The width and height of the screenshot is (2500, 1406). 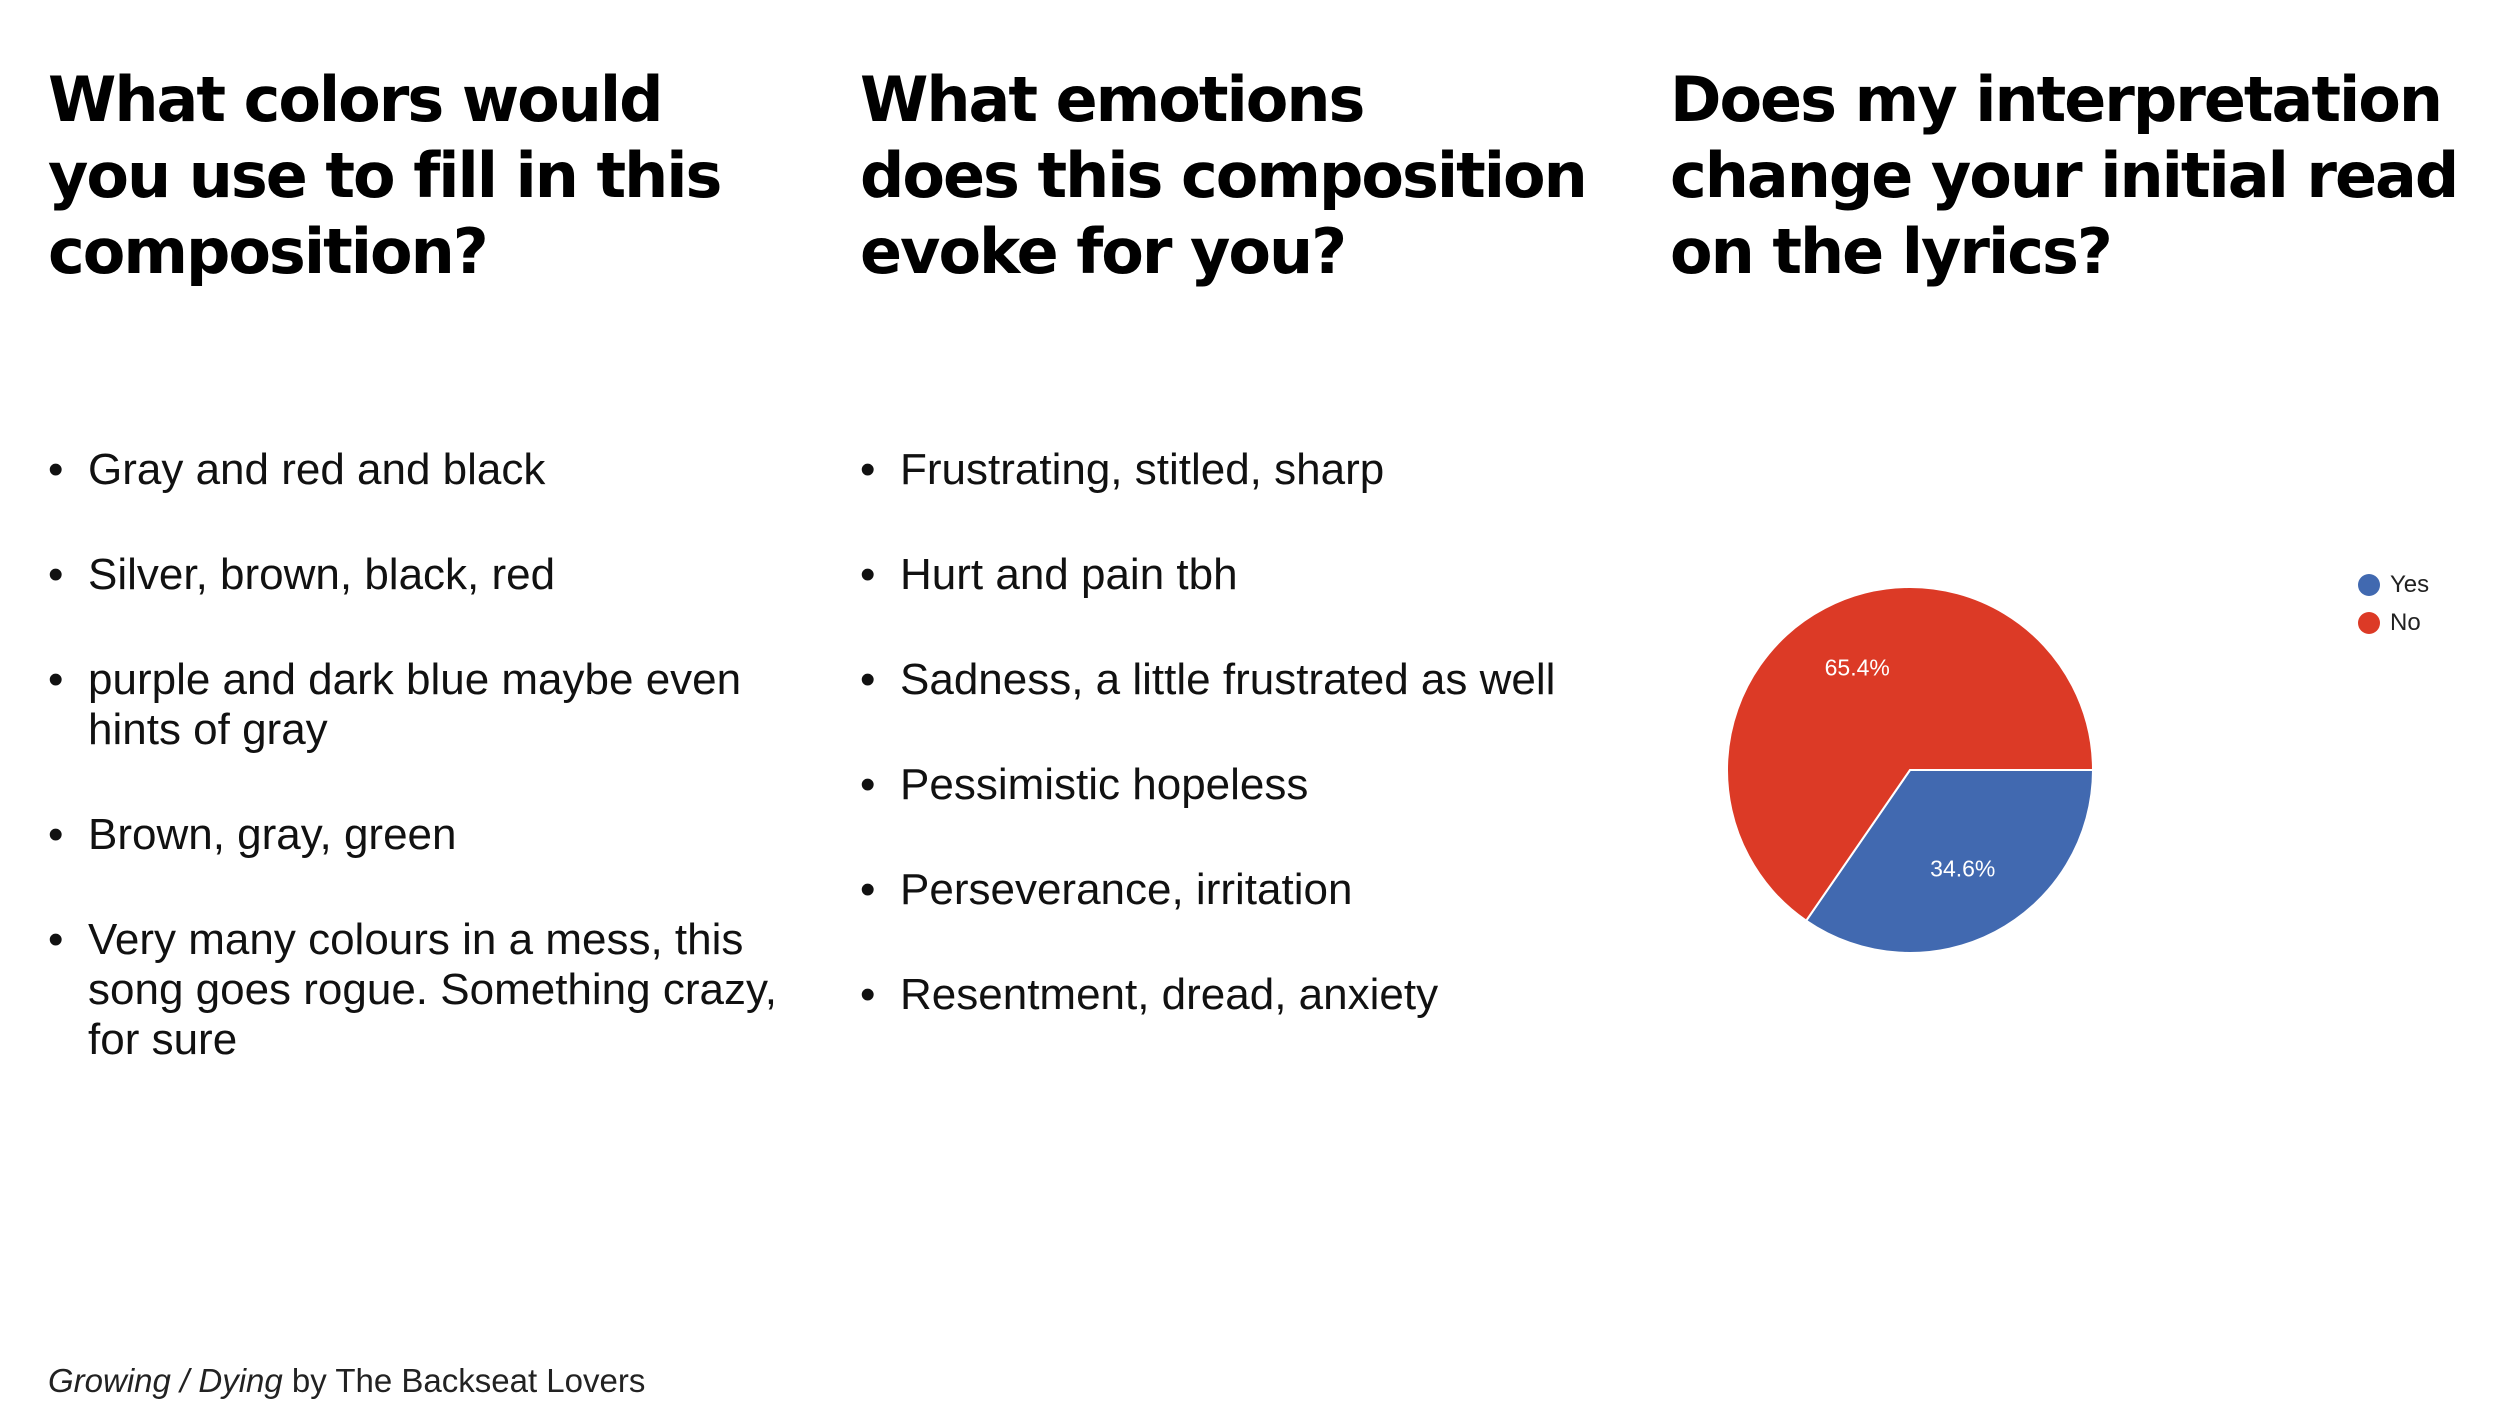 What do you see at coordinates (1910, 754) in the screenshot?
I see `pie-slice-no` at bounding box center [1910, 754].